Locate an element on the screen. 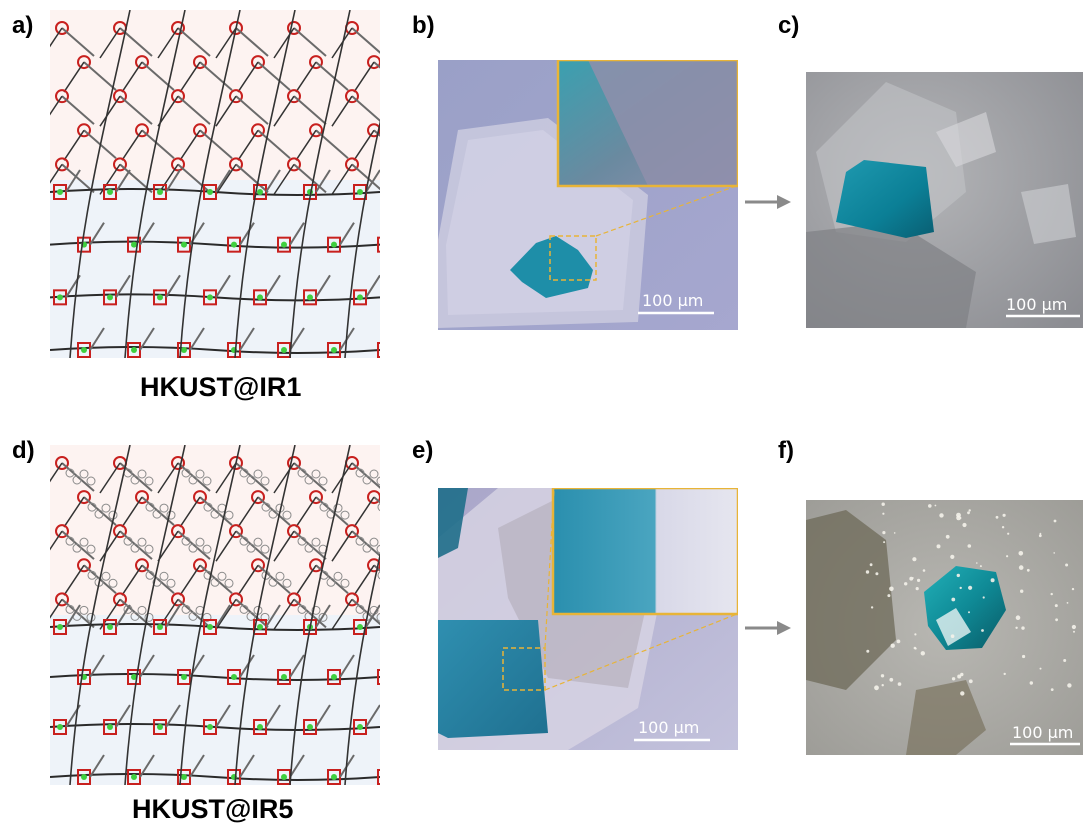 The width and height of the screenshot is (1083, 826). structure-panel-d is located at coordinates (215, 615).